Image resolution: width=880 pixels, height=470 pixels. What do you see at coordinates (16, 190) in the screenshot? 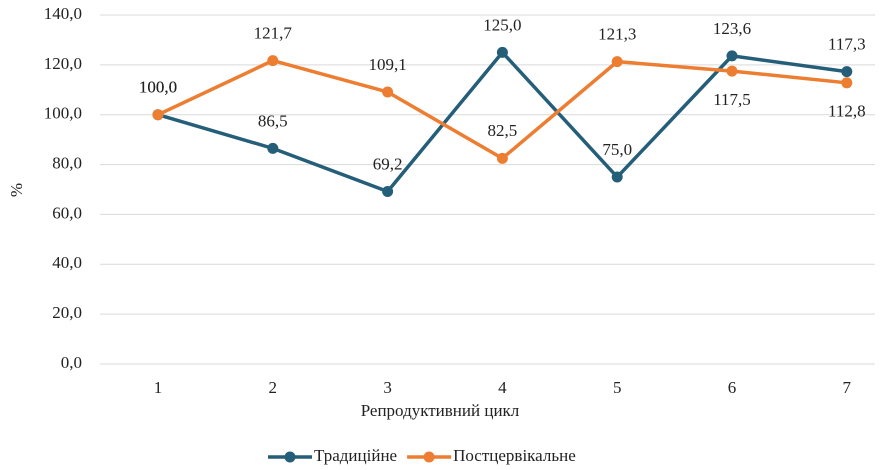
I see `y-axis-label: %` at bounding box center [16, 190].